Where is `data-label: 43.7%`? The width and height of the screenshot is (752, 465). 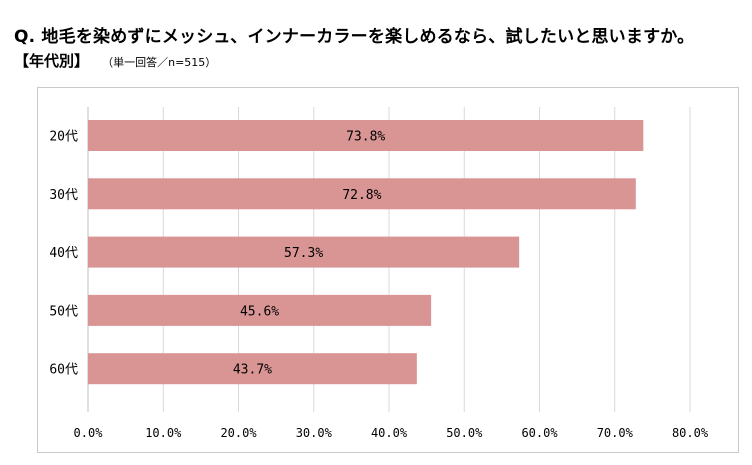
data-label: 43.7% is located at coordinates (252, 370).